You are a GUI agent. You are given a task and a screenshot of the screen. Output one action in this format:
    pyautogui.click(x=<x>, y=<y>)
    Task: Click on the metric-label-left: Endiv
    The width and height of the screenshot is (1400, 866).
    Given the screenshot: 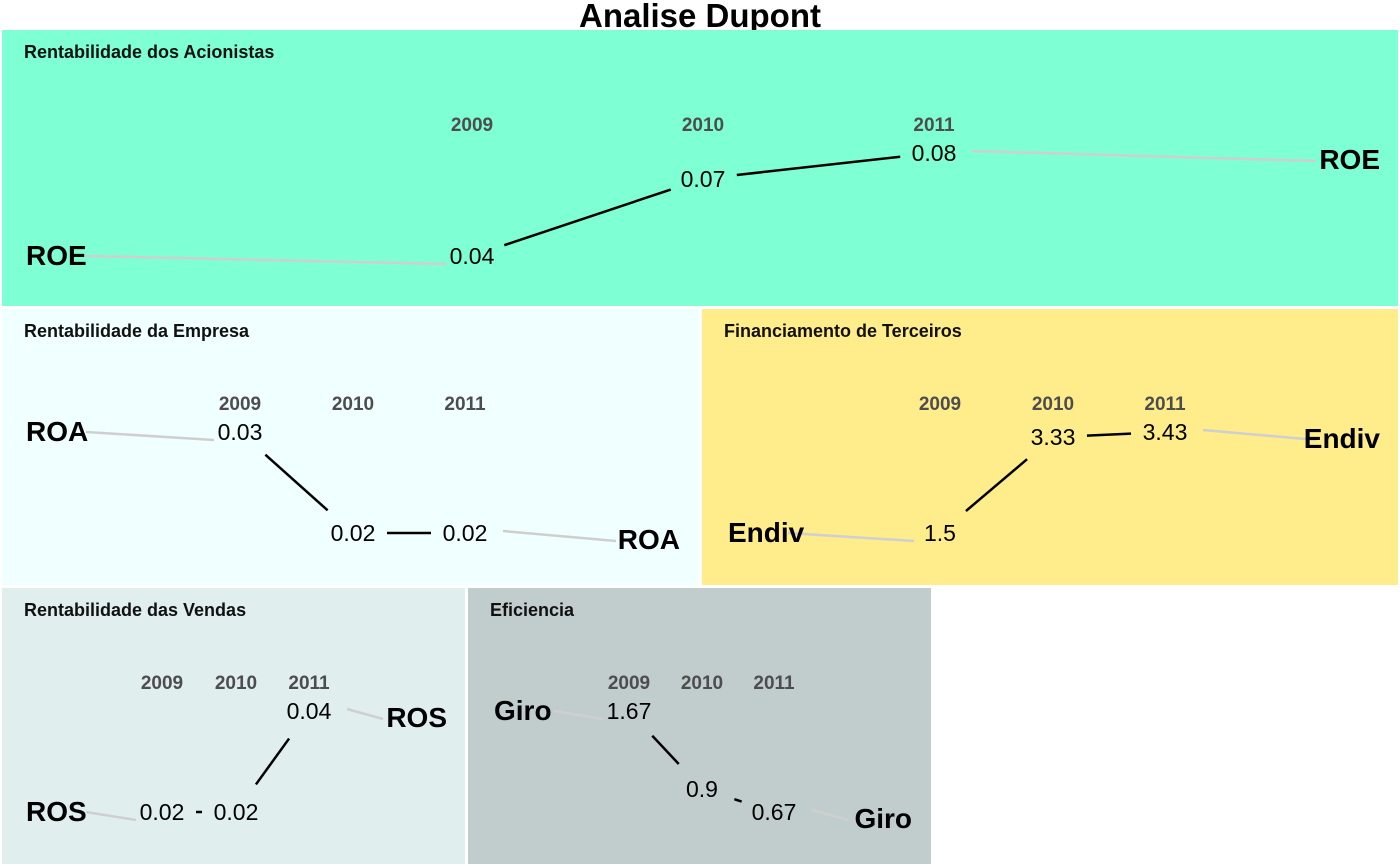 What is the action you would take?
    pyautogui.click(x=766, y=532)
    